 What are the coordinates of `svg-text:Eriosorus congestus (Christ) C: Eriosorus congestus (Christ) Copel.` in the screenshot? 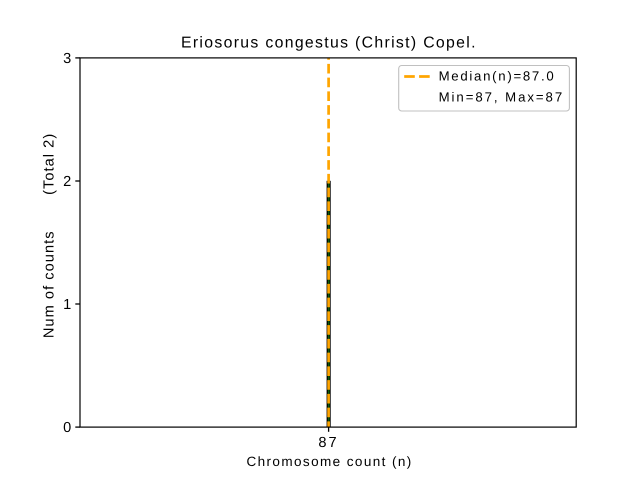 It's located at (329, 43).